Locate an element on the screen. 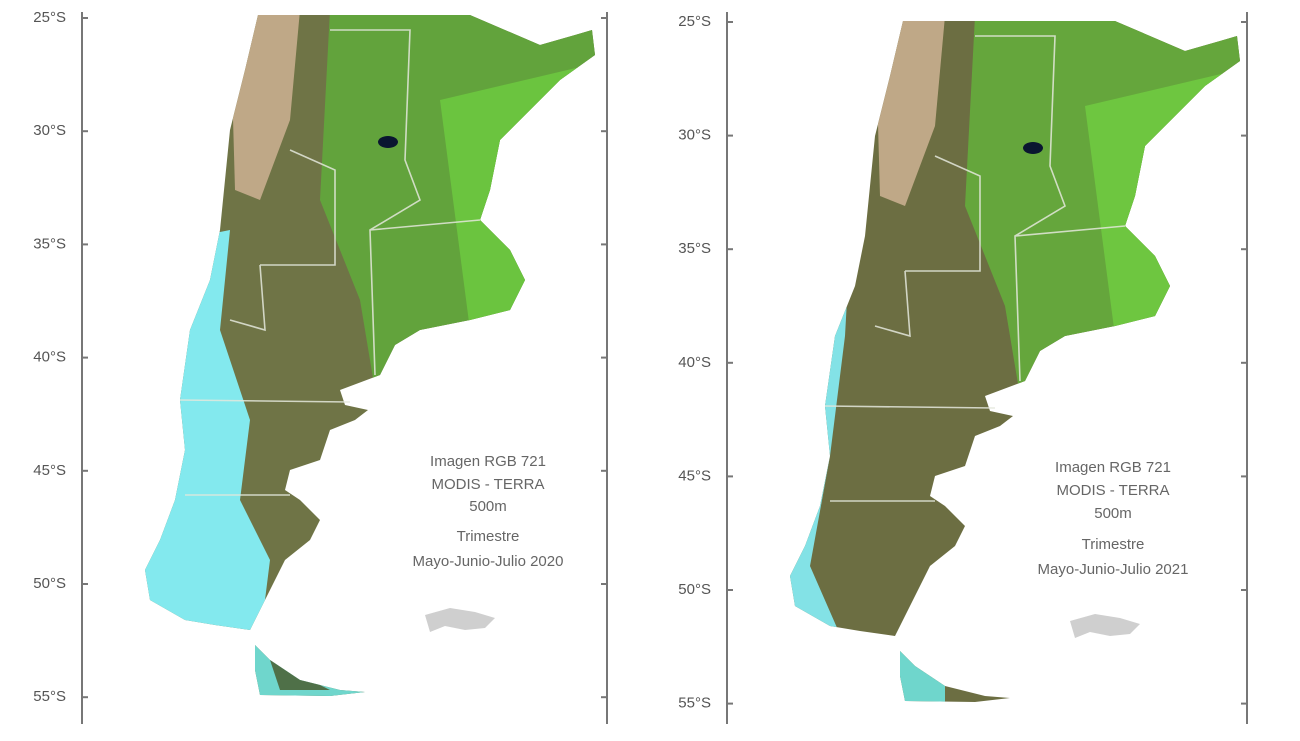 The width and height of the screenshot is (1300, 741). caption-line: Mayo-Junio-Julio 2020 is located at coordinates (488, 561).